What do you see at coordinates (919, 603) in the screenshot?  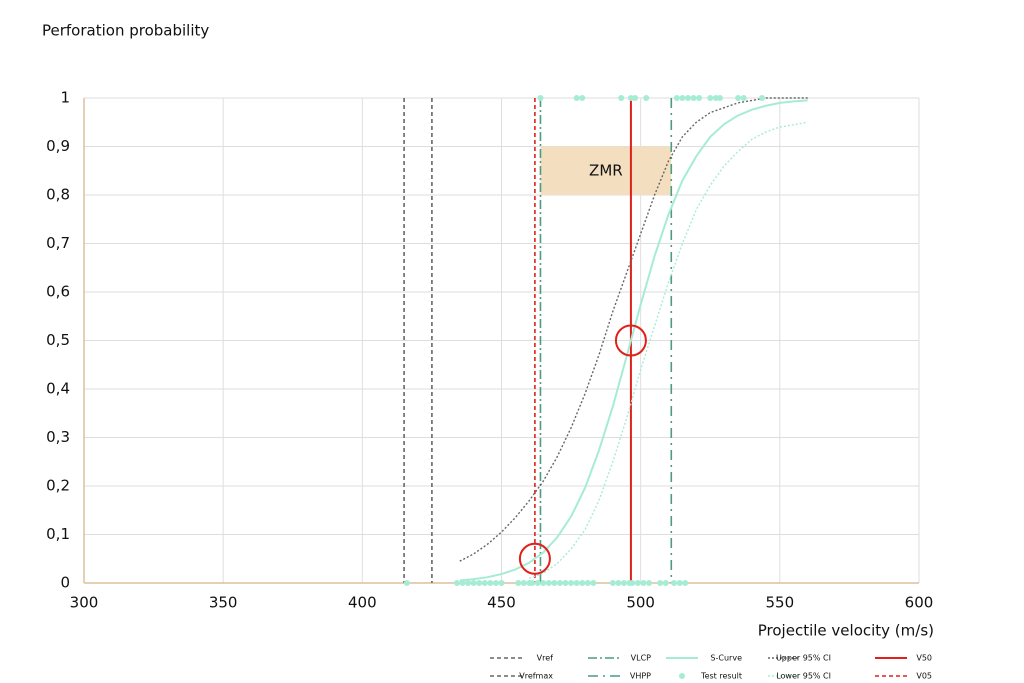 I see `x-tick-label: 600` at bounding box center [919, 603].